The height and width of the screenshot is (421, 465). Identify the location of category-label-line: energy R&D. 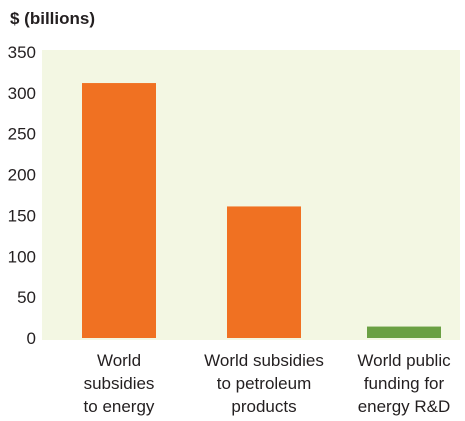
(404, 406).